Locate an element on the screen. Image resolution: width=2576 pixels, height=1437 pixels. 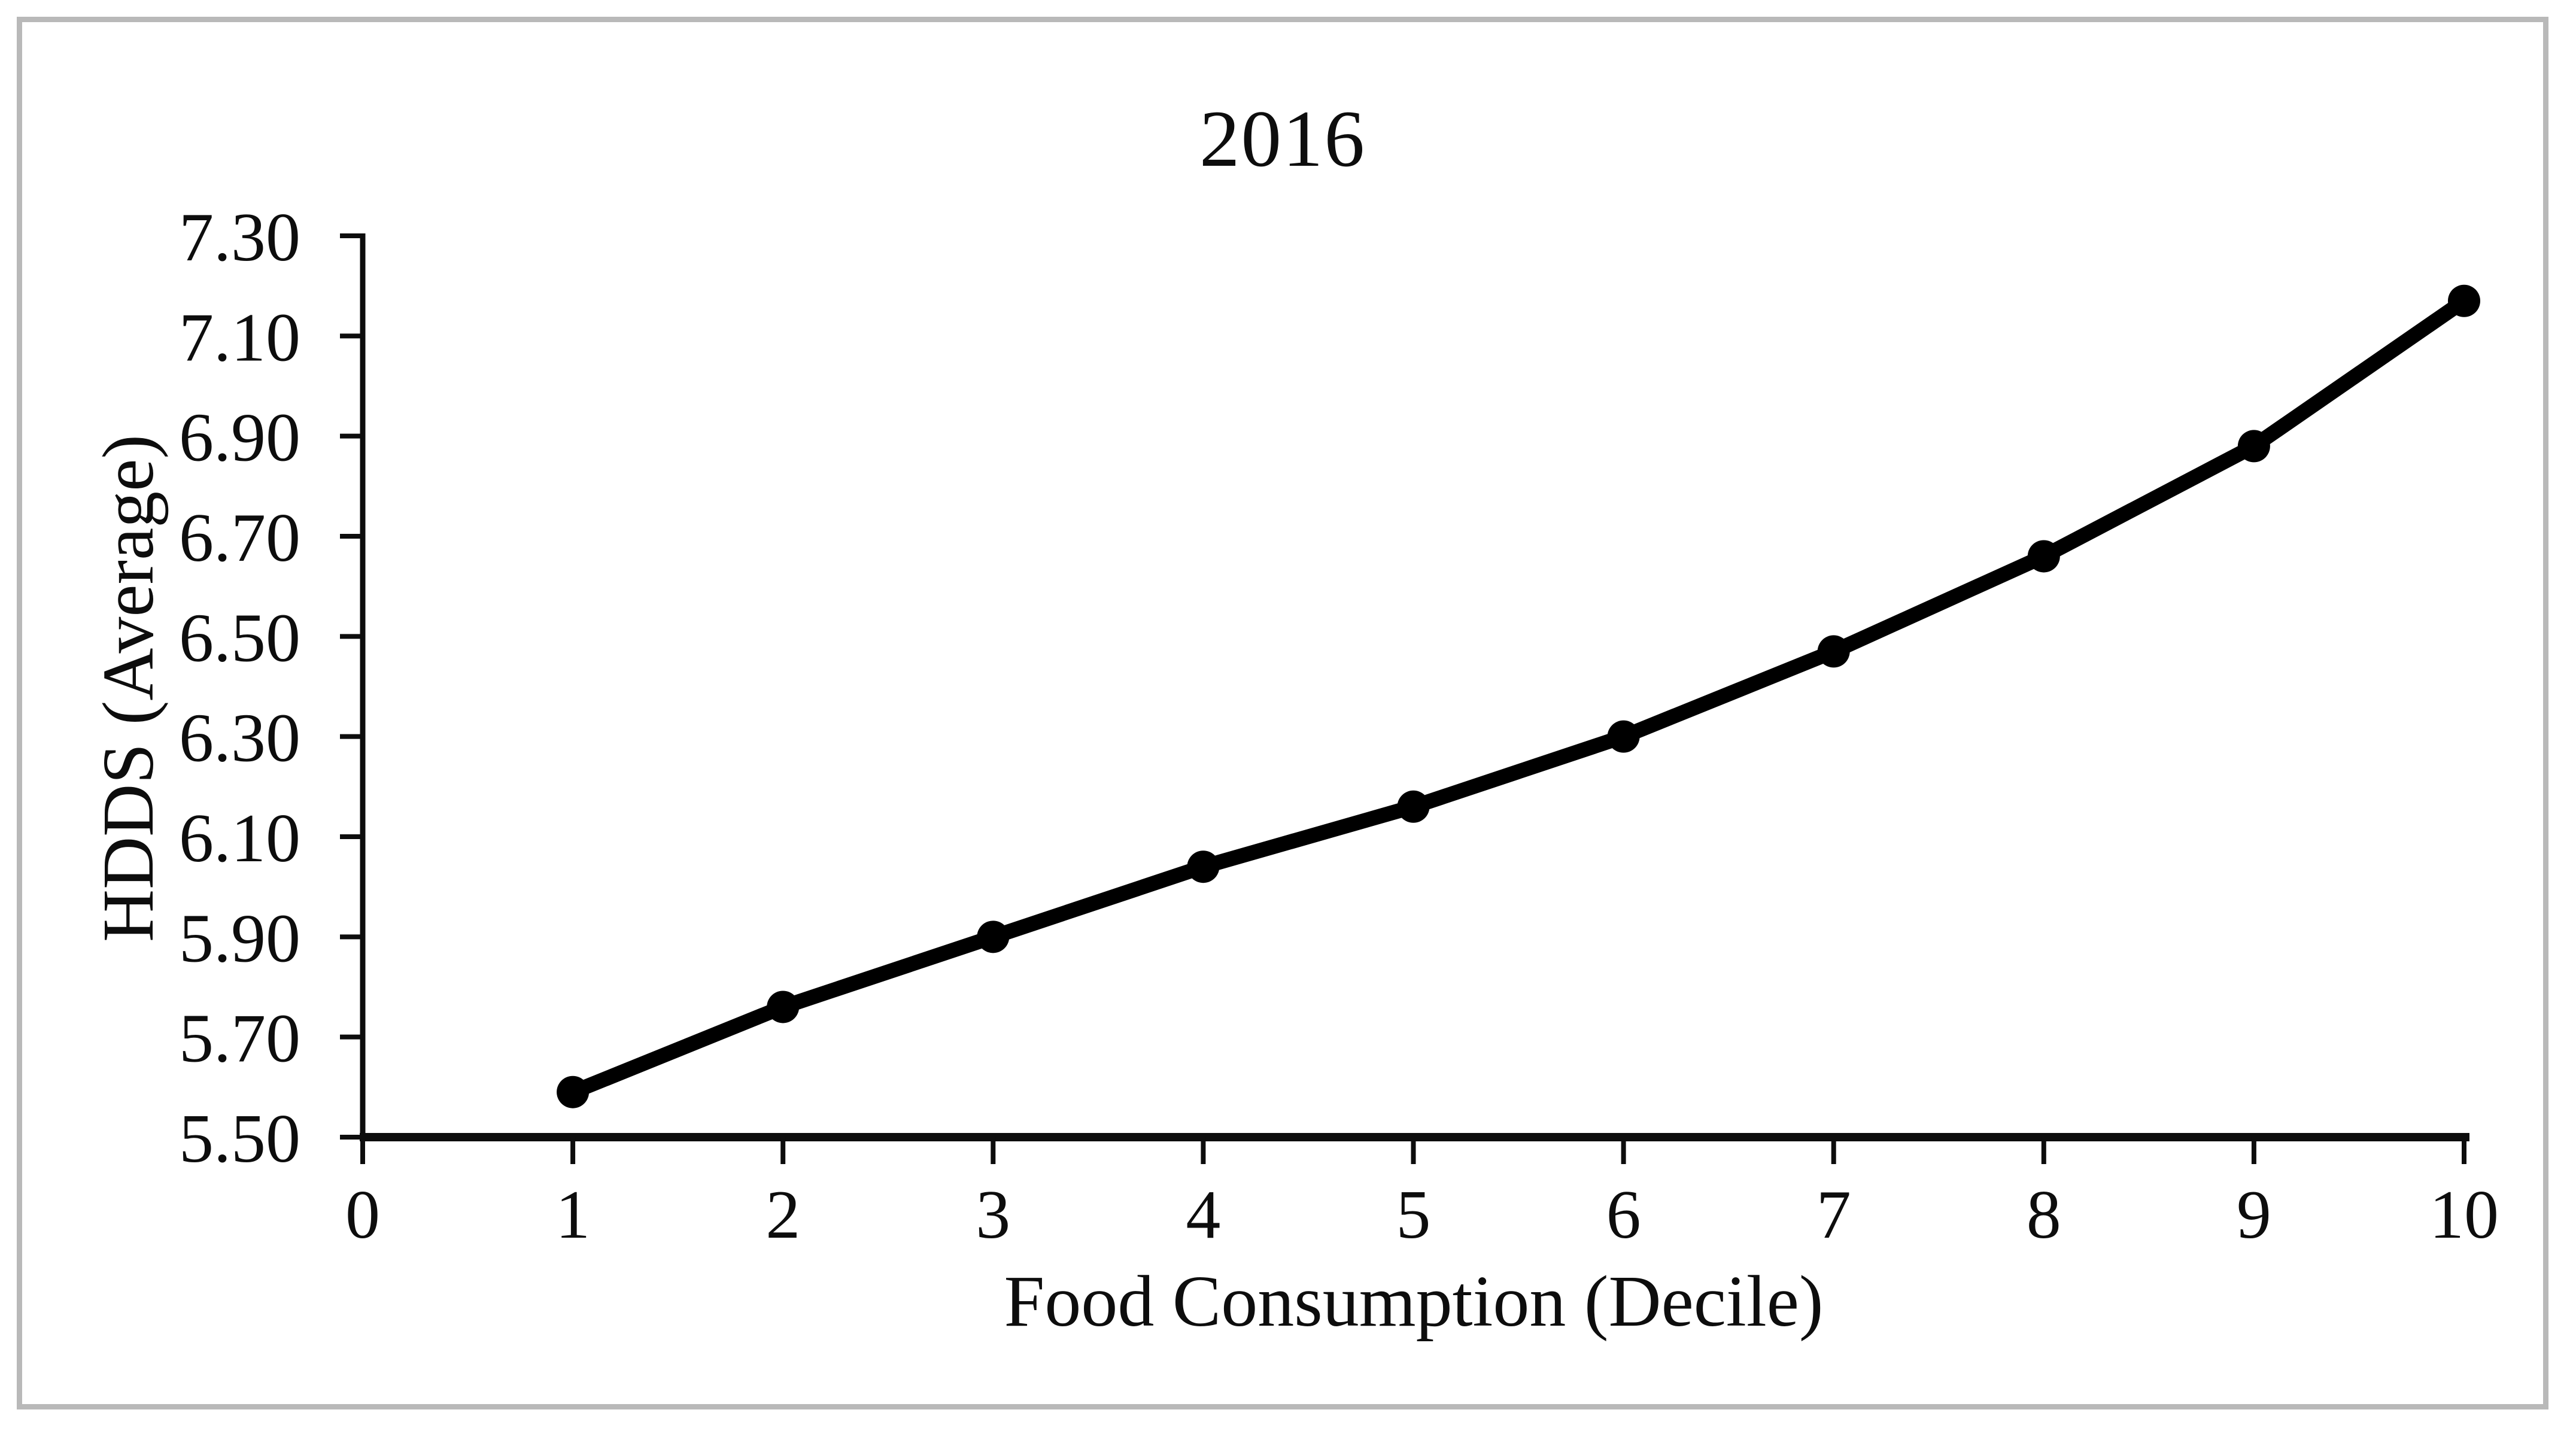
y-tick-label: 5.50 is located at coordinates (239, 1139).